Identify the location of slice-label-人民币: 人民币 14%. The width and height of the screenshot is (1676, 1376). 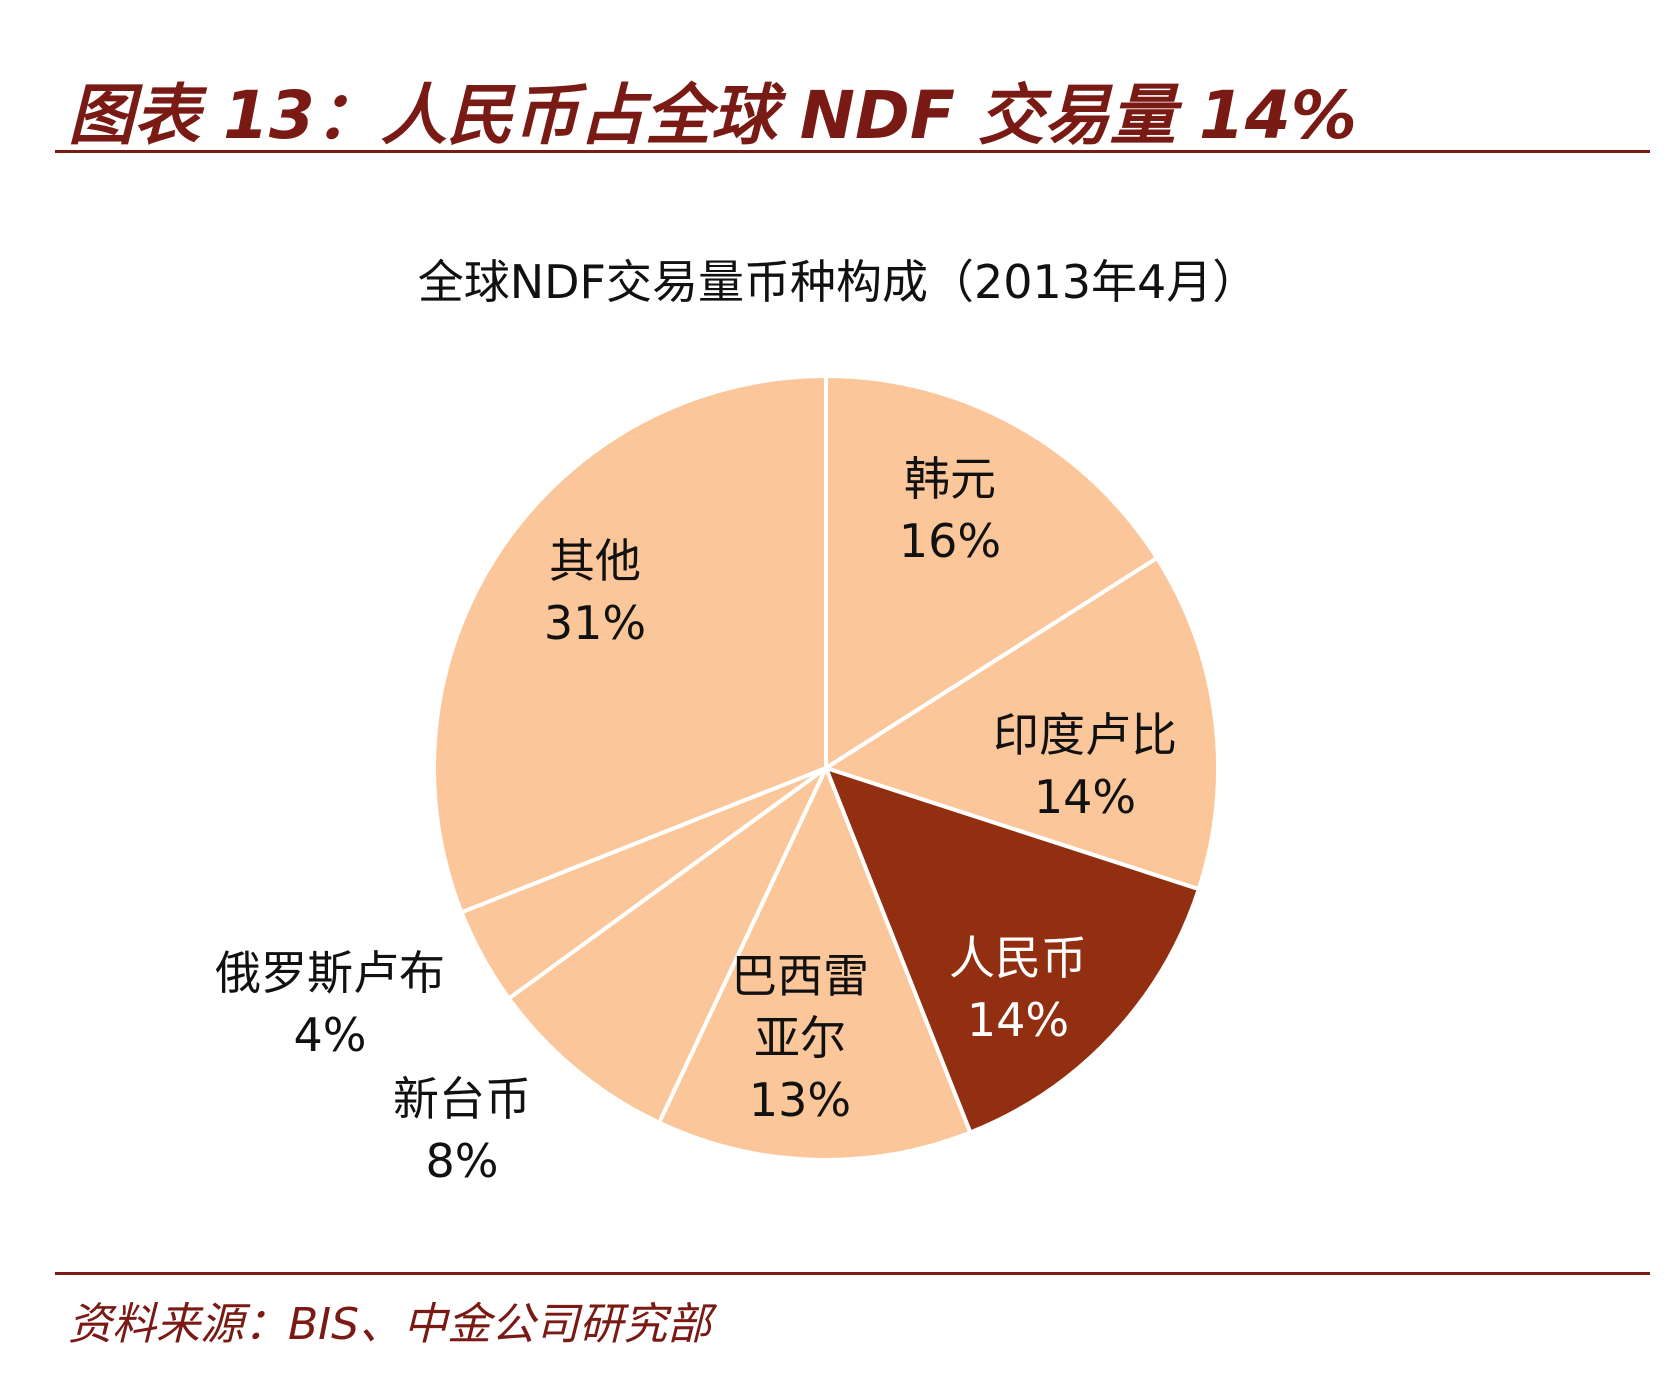
(1018, 989).